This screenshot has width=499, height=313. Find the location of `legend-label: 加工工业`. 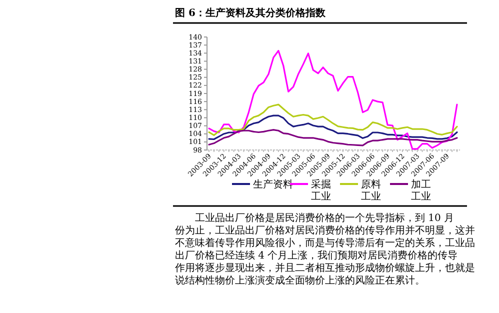

legend-label: 加工工业 is located at coordinates (421, 190).